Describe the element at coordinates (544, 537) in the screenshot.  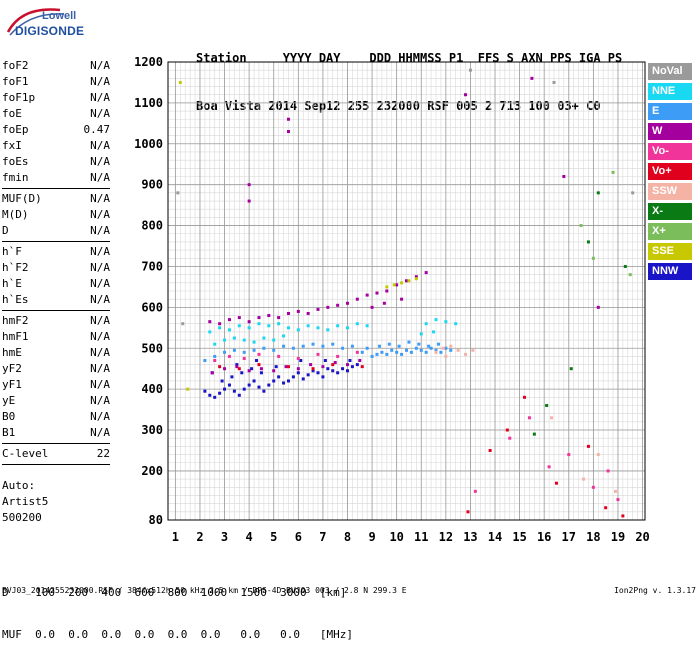
I see `x-tick-label: 16` at that location.